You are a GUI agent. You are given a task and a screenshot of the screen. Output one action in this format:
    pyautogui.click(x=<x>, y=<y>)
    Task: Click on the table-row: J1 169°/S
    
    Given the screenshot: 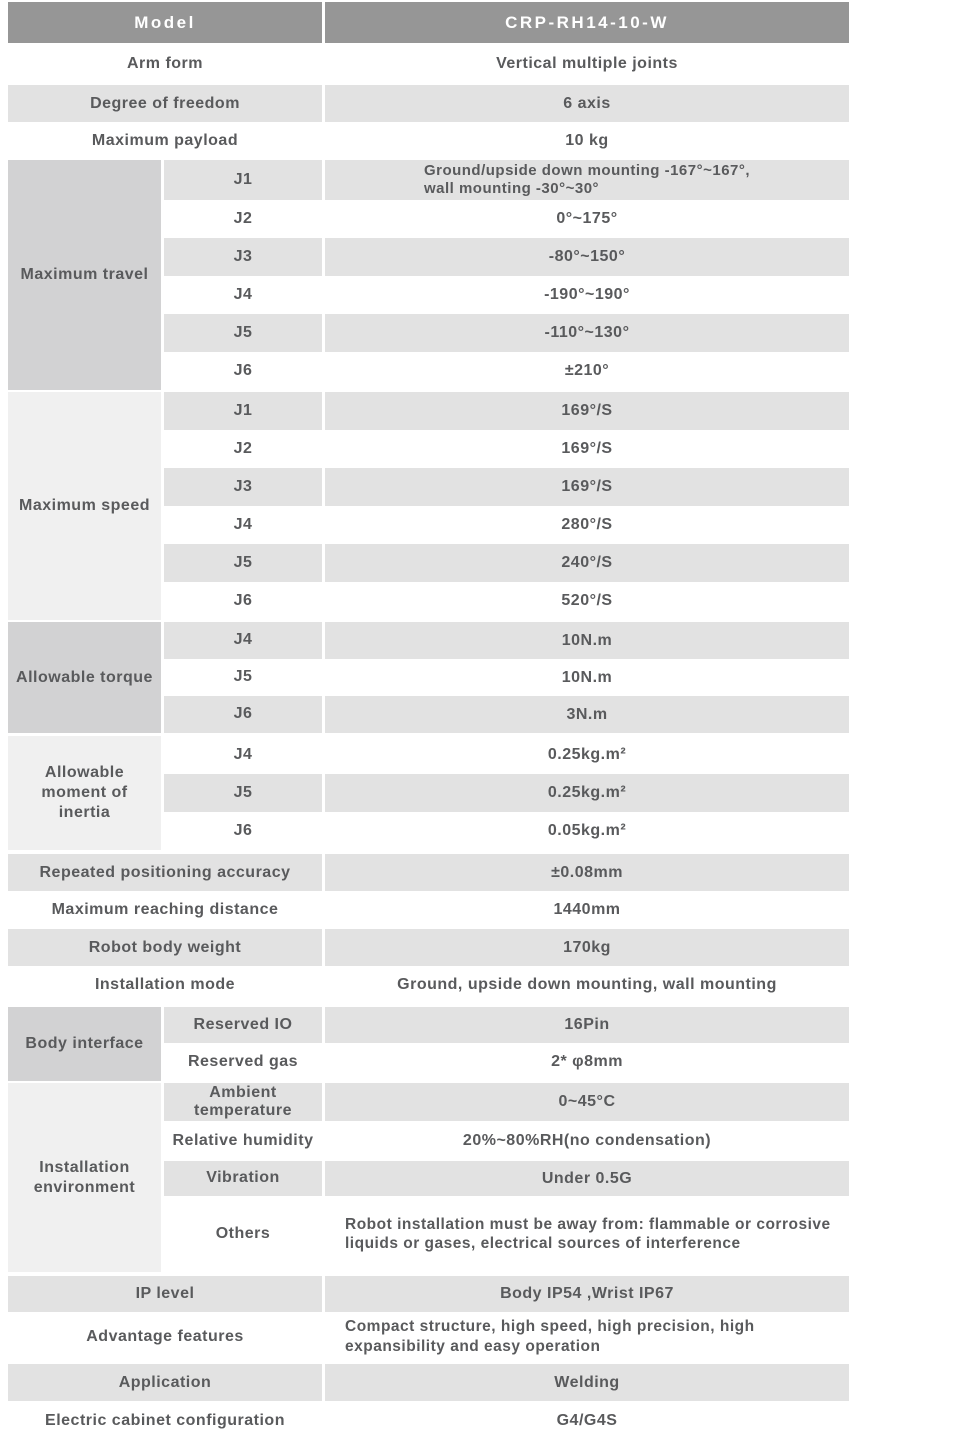 What is the action you would take?
    pyautogui.click(x=506, y=411)
    